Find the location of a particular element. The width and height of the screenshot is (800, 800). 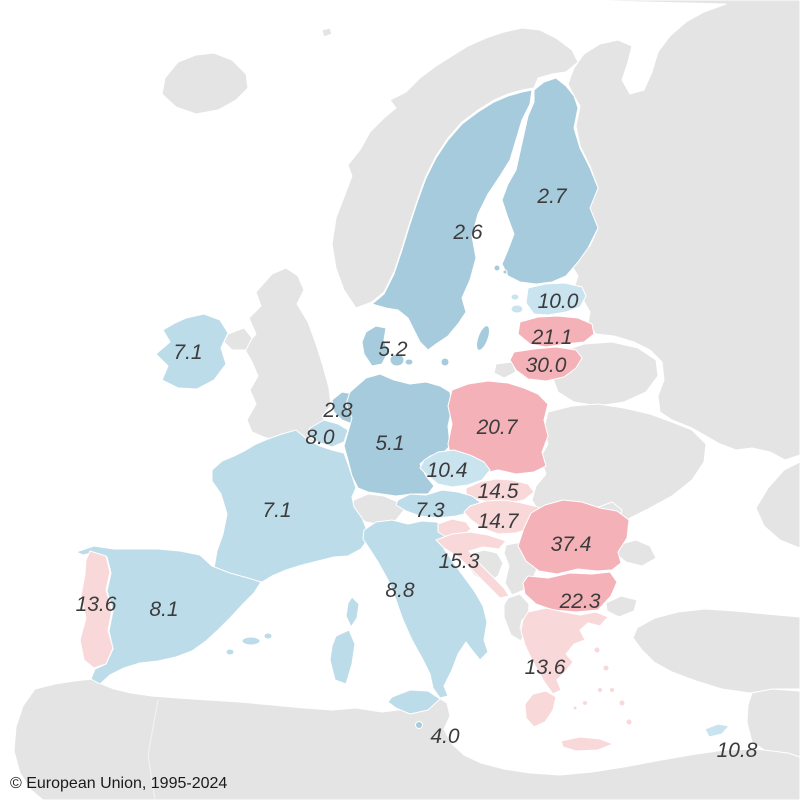

country-spain-ibiza is located at coordinates (230, 652).